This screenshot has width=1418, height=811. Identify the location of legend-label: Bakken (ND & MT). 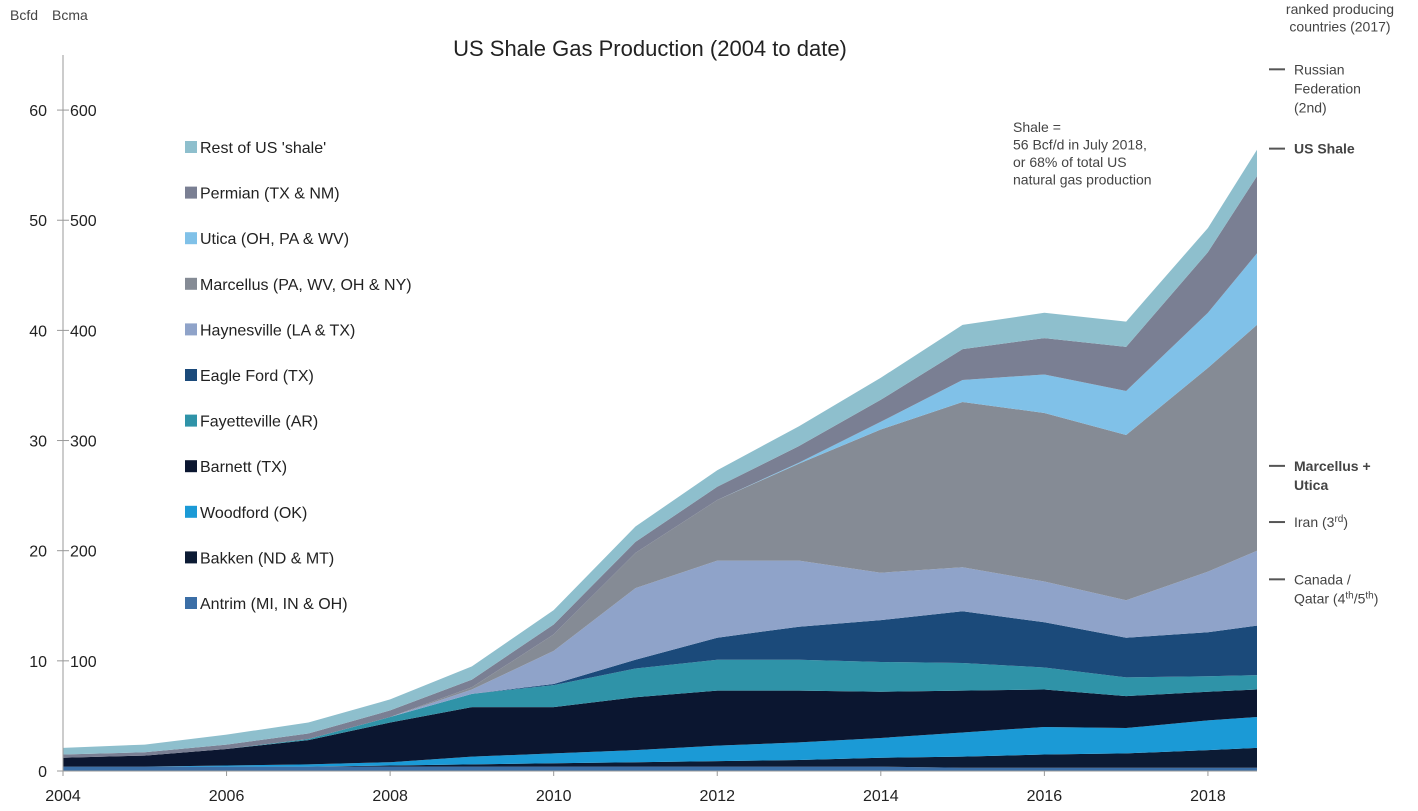
(267, 558).